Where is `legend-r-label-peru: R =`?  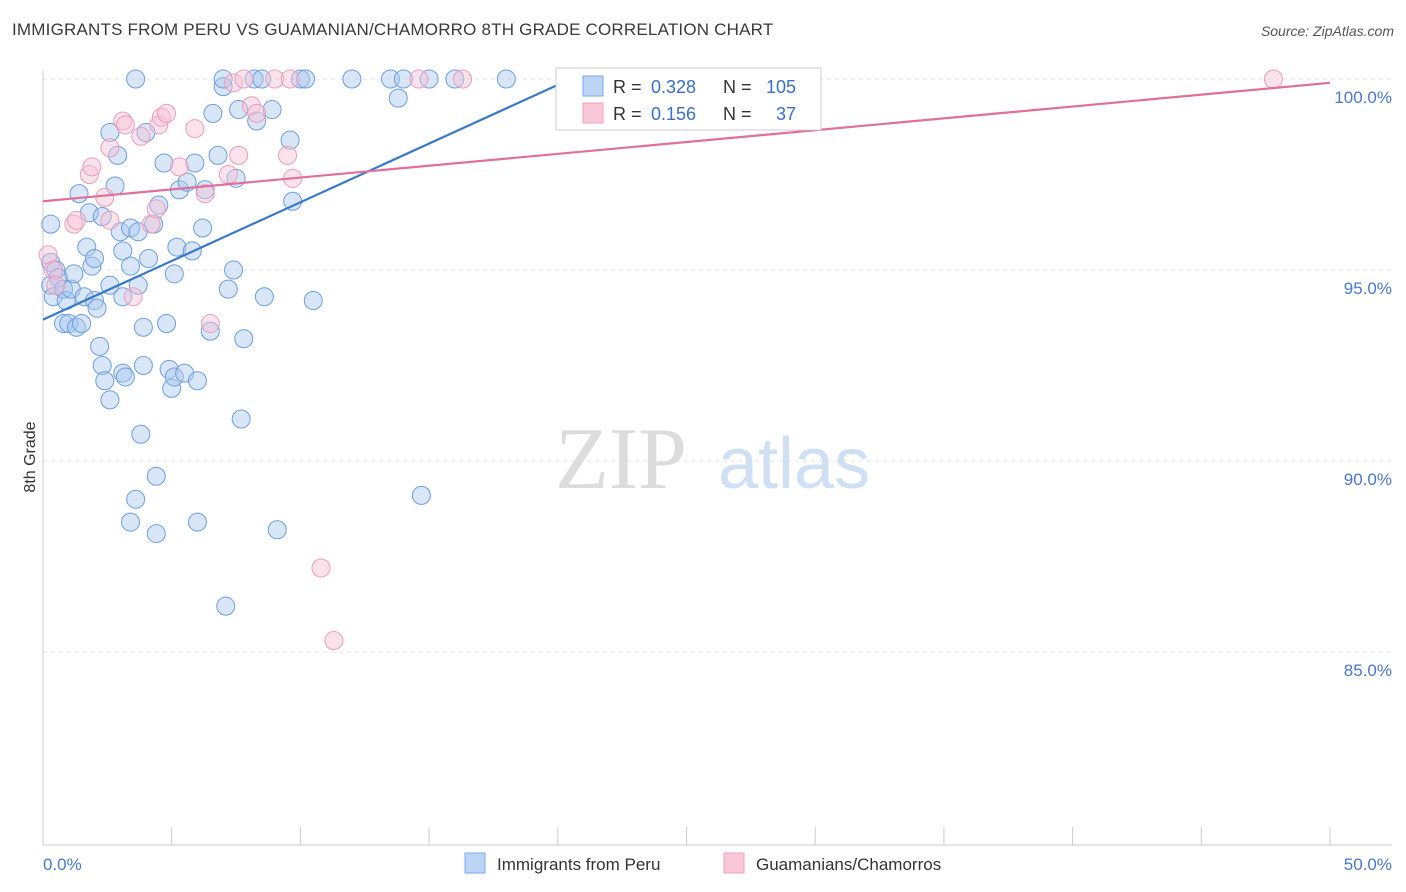 legend-r-label-peru: R = is located at coordinates (627, 87).